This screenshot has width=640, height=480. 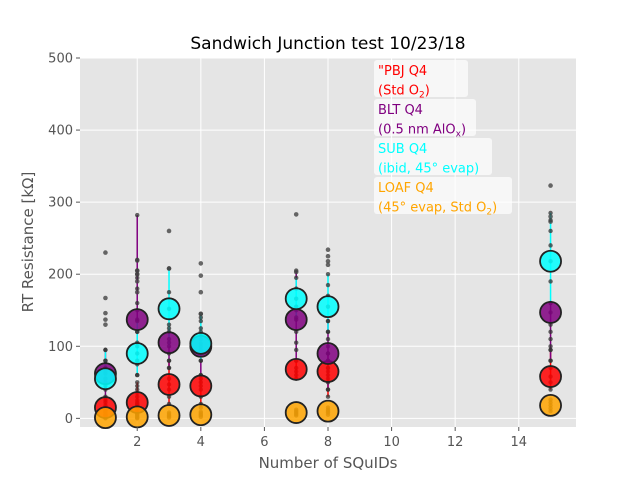 What do you see at coordinates (391, 442) in the screenshot?
I see `x-tick-label: 10` at bounding box center [391, 442].